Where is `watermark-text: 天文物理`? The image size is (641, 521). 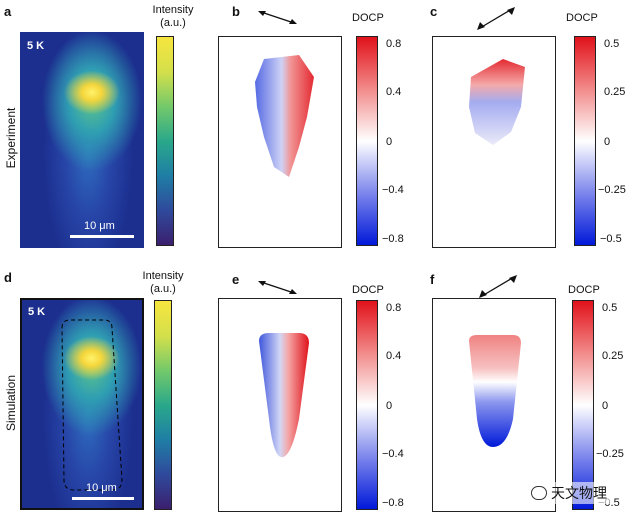
watermark-text: 天文物理 is located at coordinates (579, 494).